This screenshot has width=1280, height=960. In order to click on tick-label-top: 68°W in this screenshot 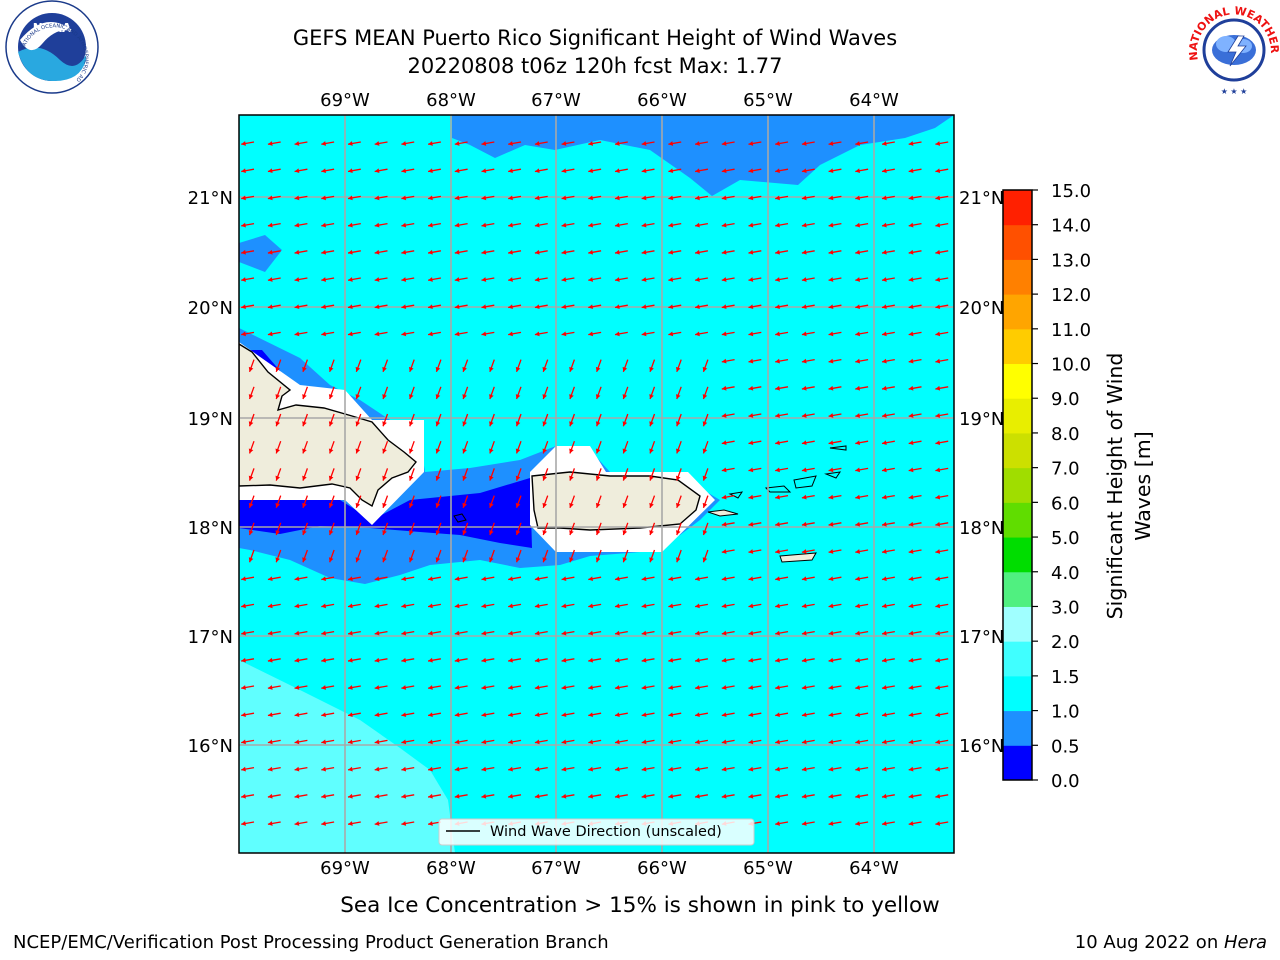, I will do `click(451, 100)`.